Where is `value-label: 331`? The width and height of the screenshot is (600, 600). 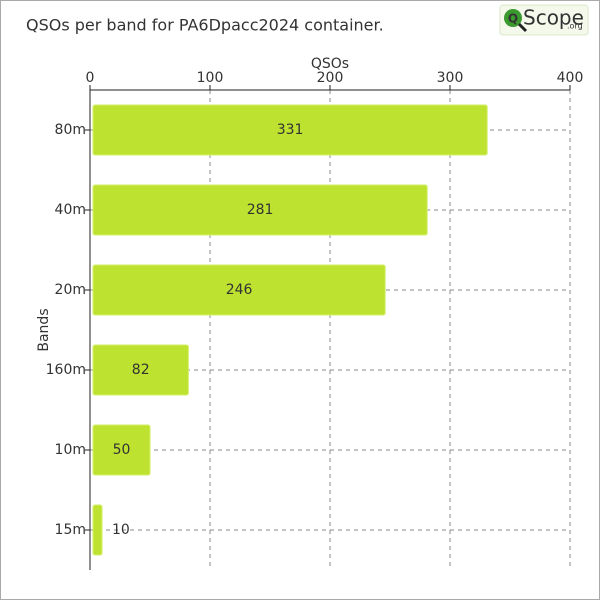
value-label: 331 is located at coordinates (290, 130).